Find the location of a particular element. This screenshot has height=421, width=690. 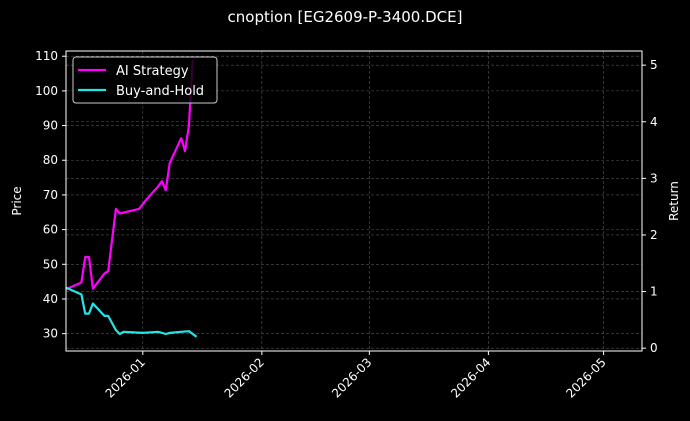

x-tick-label: 2026-05 is located at coordinates (585, 377).